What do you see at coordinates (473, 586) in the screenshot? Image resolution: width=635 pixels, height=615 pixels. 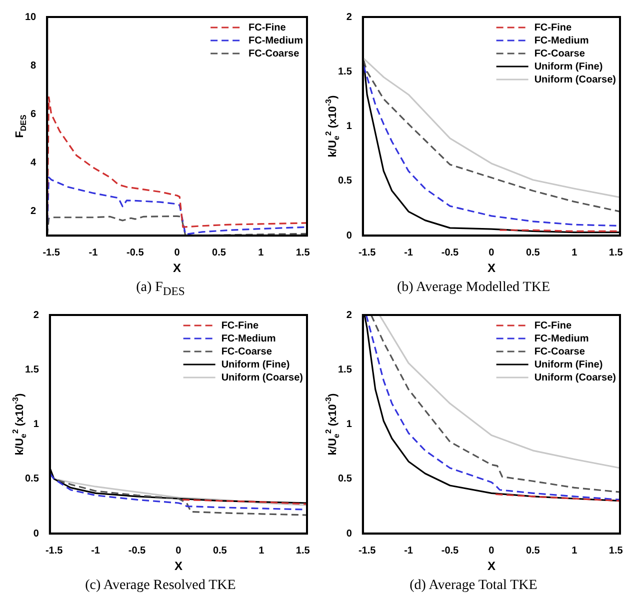 I see `text: (d) Average Total TKE` at bounding box center [473, 586].